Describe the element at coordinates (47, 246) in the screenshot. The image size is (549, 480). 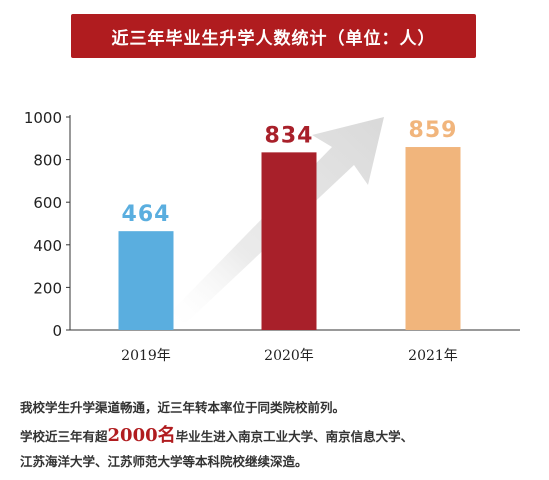
I see `y-tick-label-2: 400` at that location.